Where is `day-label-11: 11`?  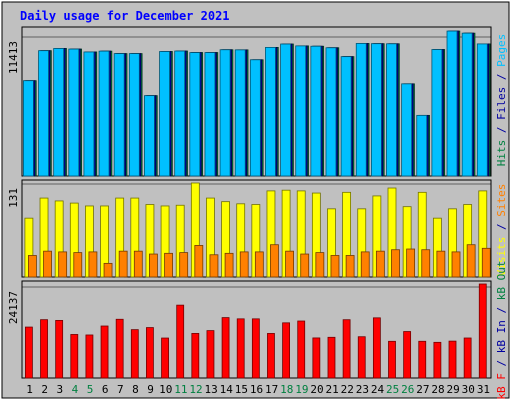
day-label-11: 11 is located at coordinates (180, 389).